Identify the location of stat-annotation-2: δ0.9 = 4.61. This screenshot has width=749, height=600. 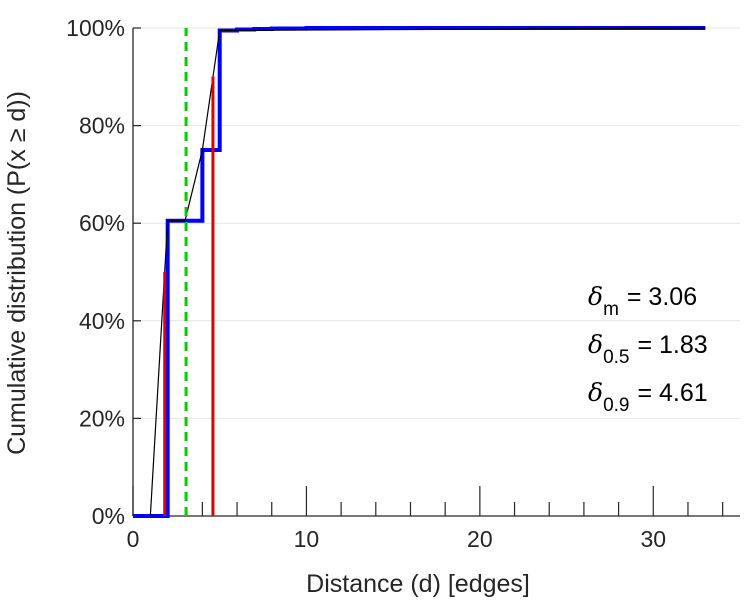
(648, 397).